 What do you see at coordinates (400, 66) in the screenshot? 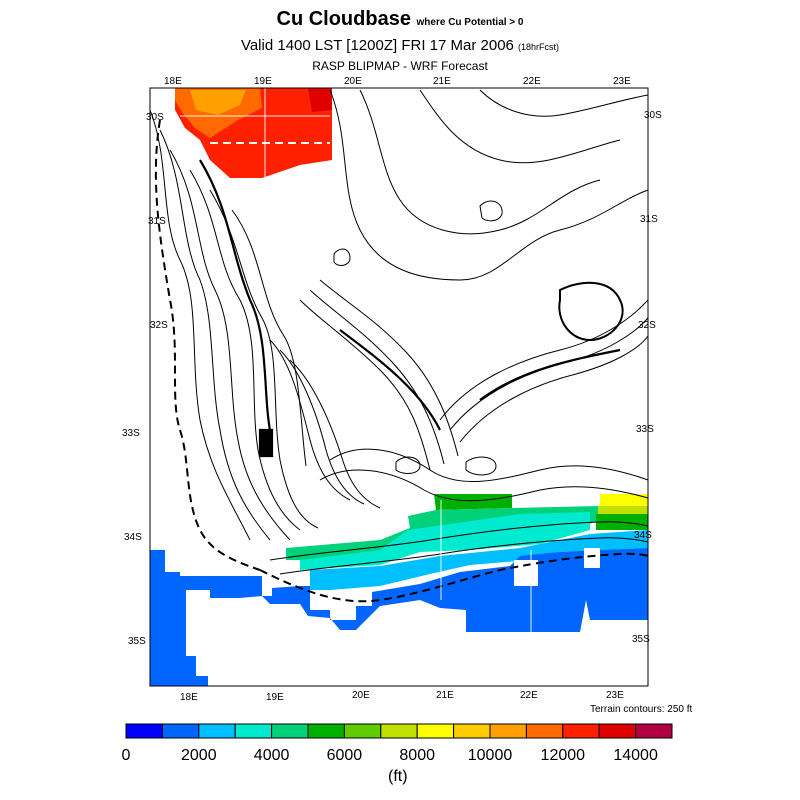
I see `source-subtitle: RASP BLIPMAP - WRF Forecast` at bounding box center [400, 66].